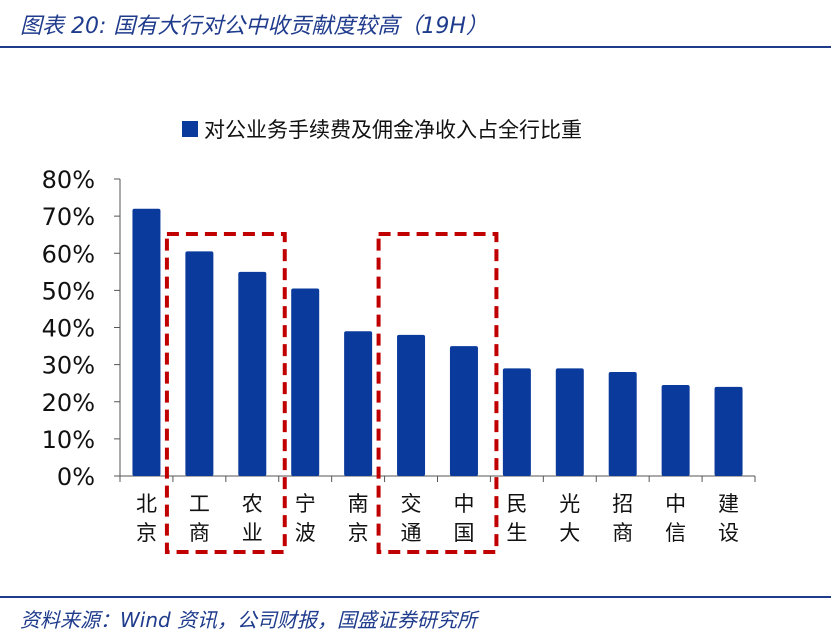  I want to click on footer-divider, so click(415, 597).